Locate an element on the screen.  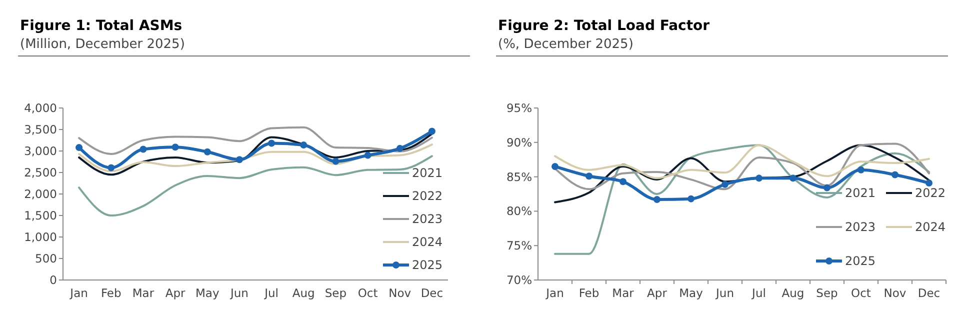
y-tick-label: 70% is located at coordinates (519, 280).